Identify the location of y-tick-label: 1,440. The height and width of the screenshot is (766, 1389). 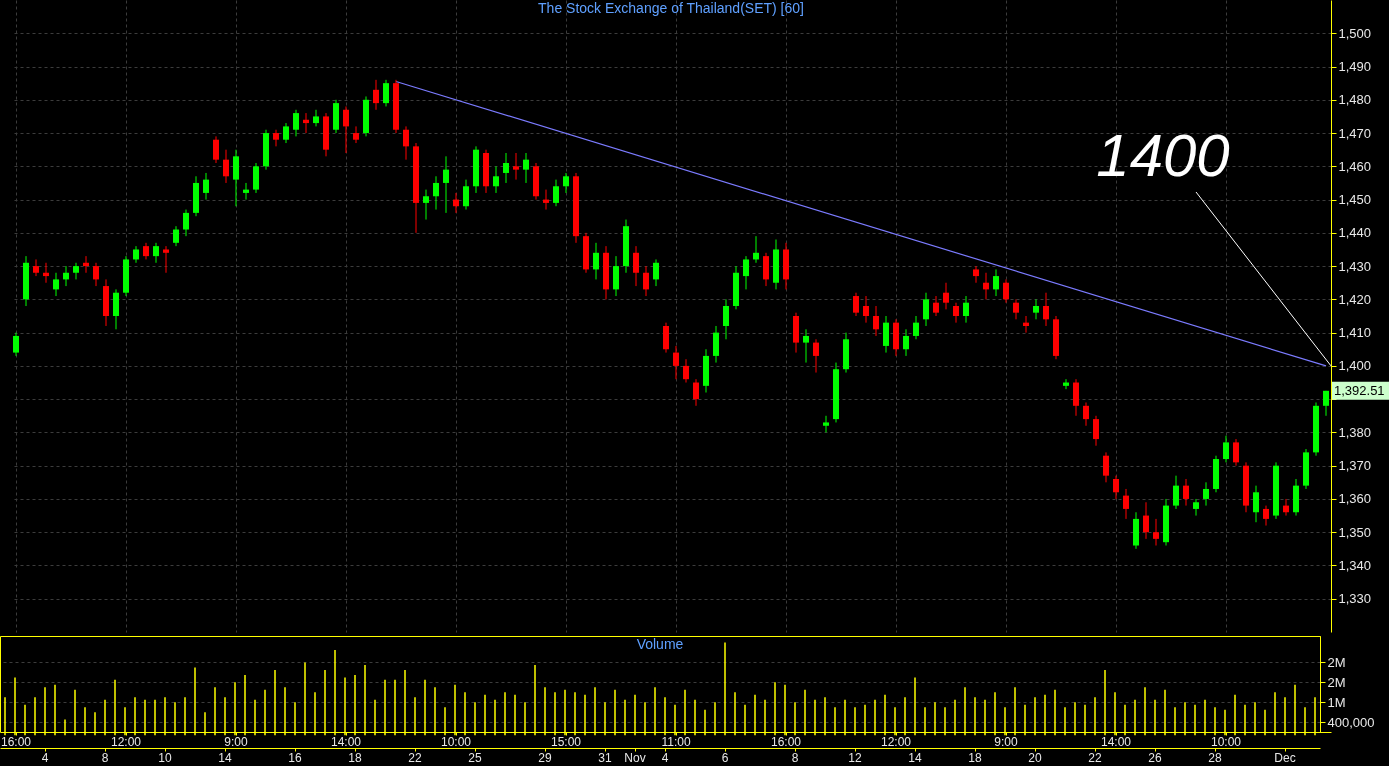
(1355, 233).